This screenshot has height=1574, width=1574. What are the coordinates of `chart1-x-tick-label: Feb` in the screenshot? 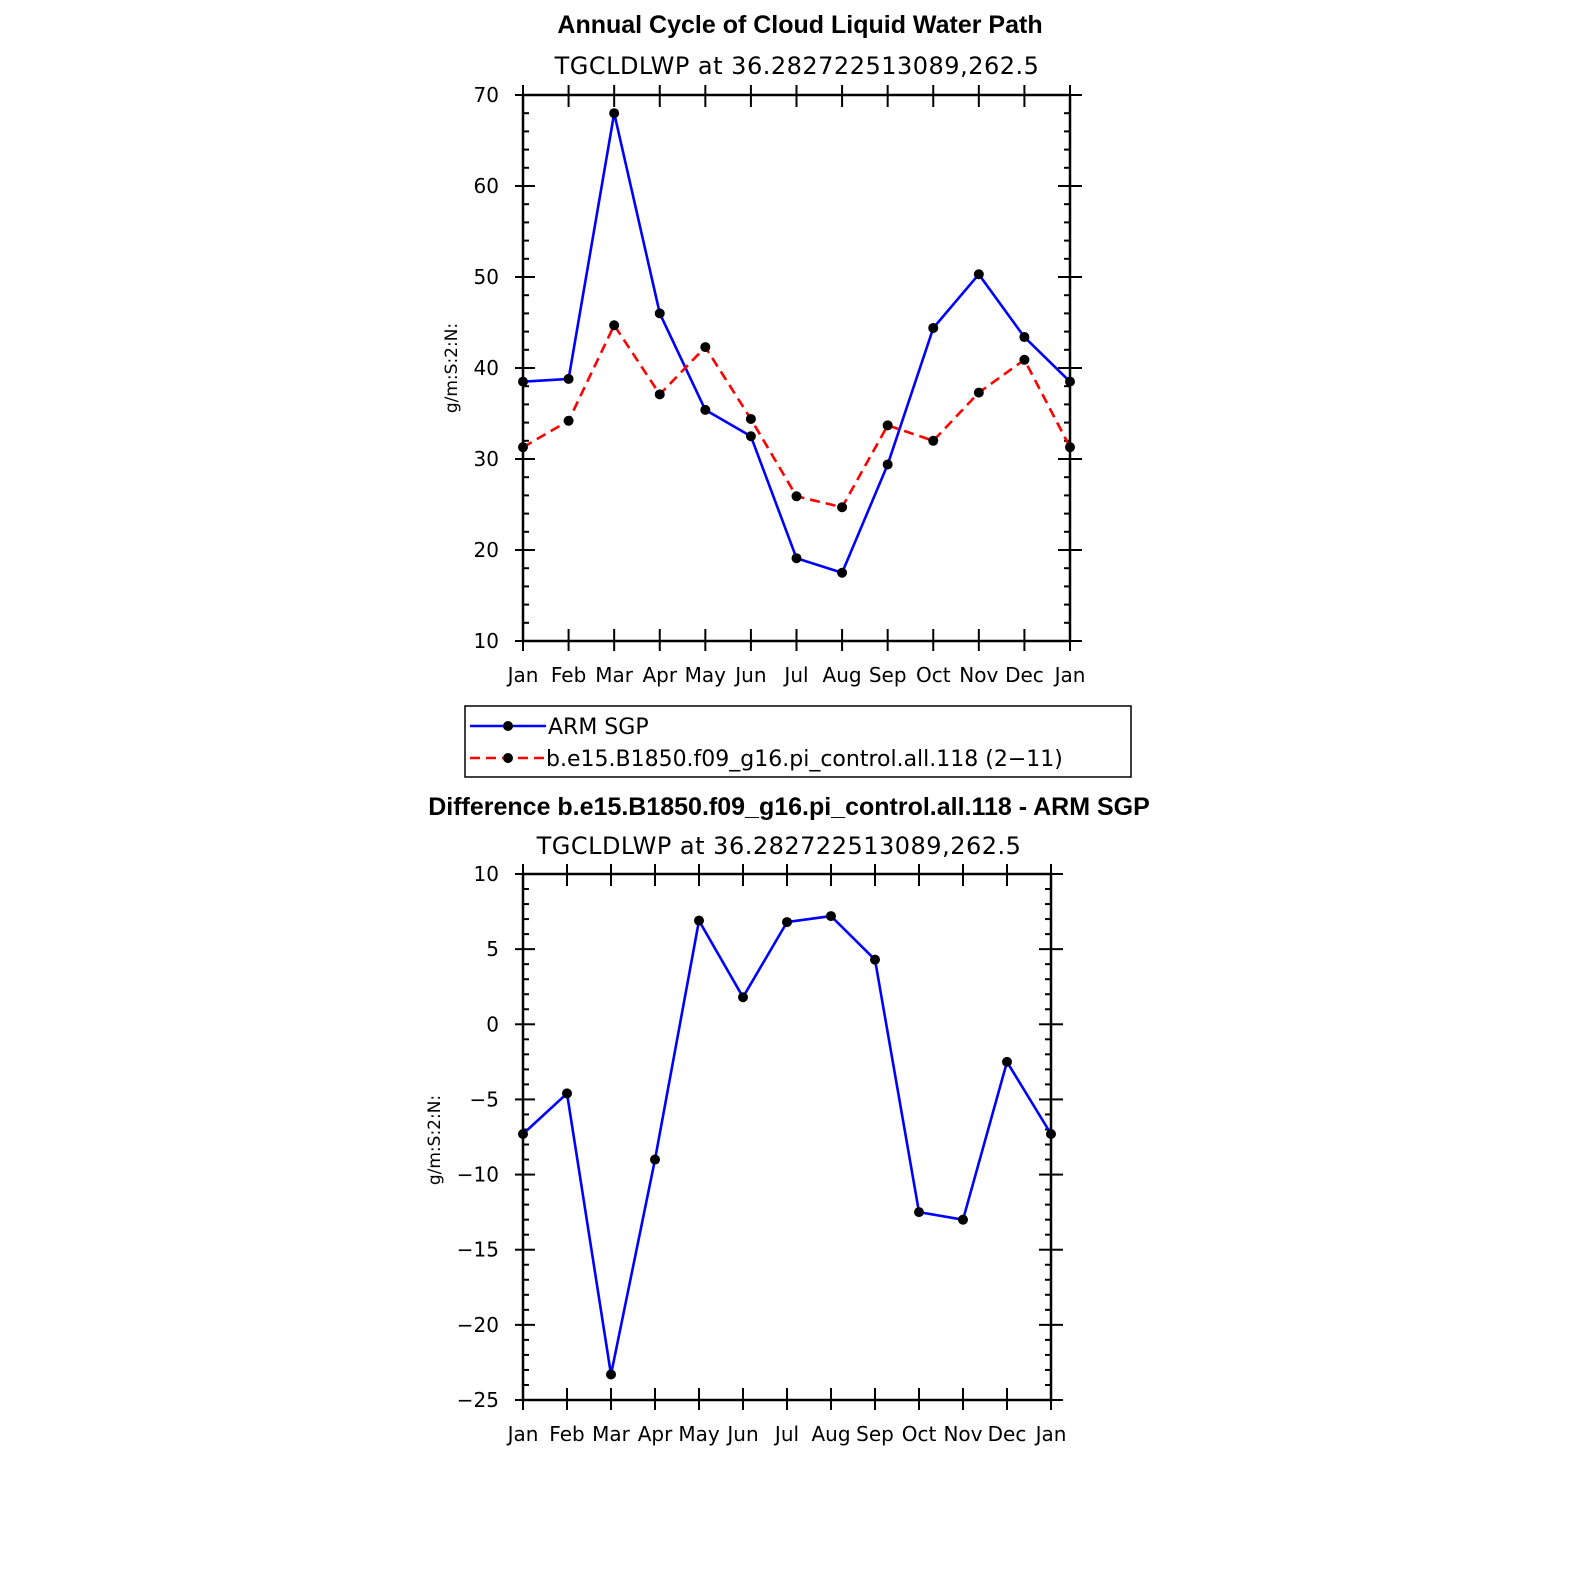 It's located at (568, 675).